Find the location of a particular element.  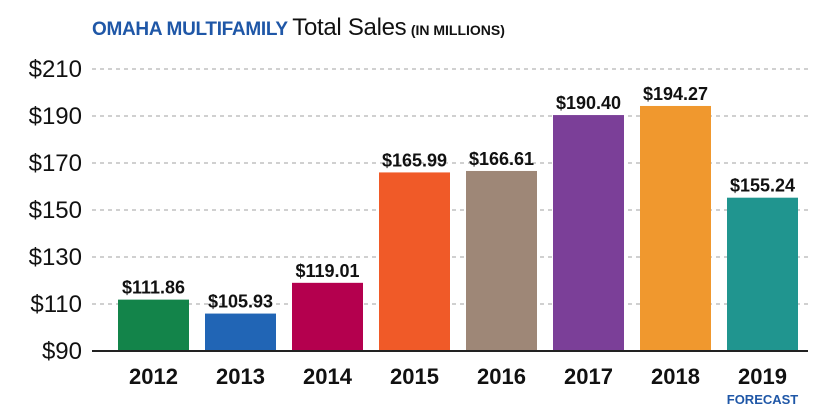

annotations: FORECAST is located at coordinates (763, 399).